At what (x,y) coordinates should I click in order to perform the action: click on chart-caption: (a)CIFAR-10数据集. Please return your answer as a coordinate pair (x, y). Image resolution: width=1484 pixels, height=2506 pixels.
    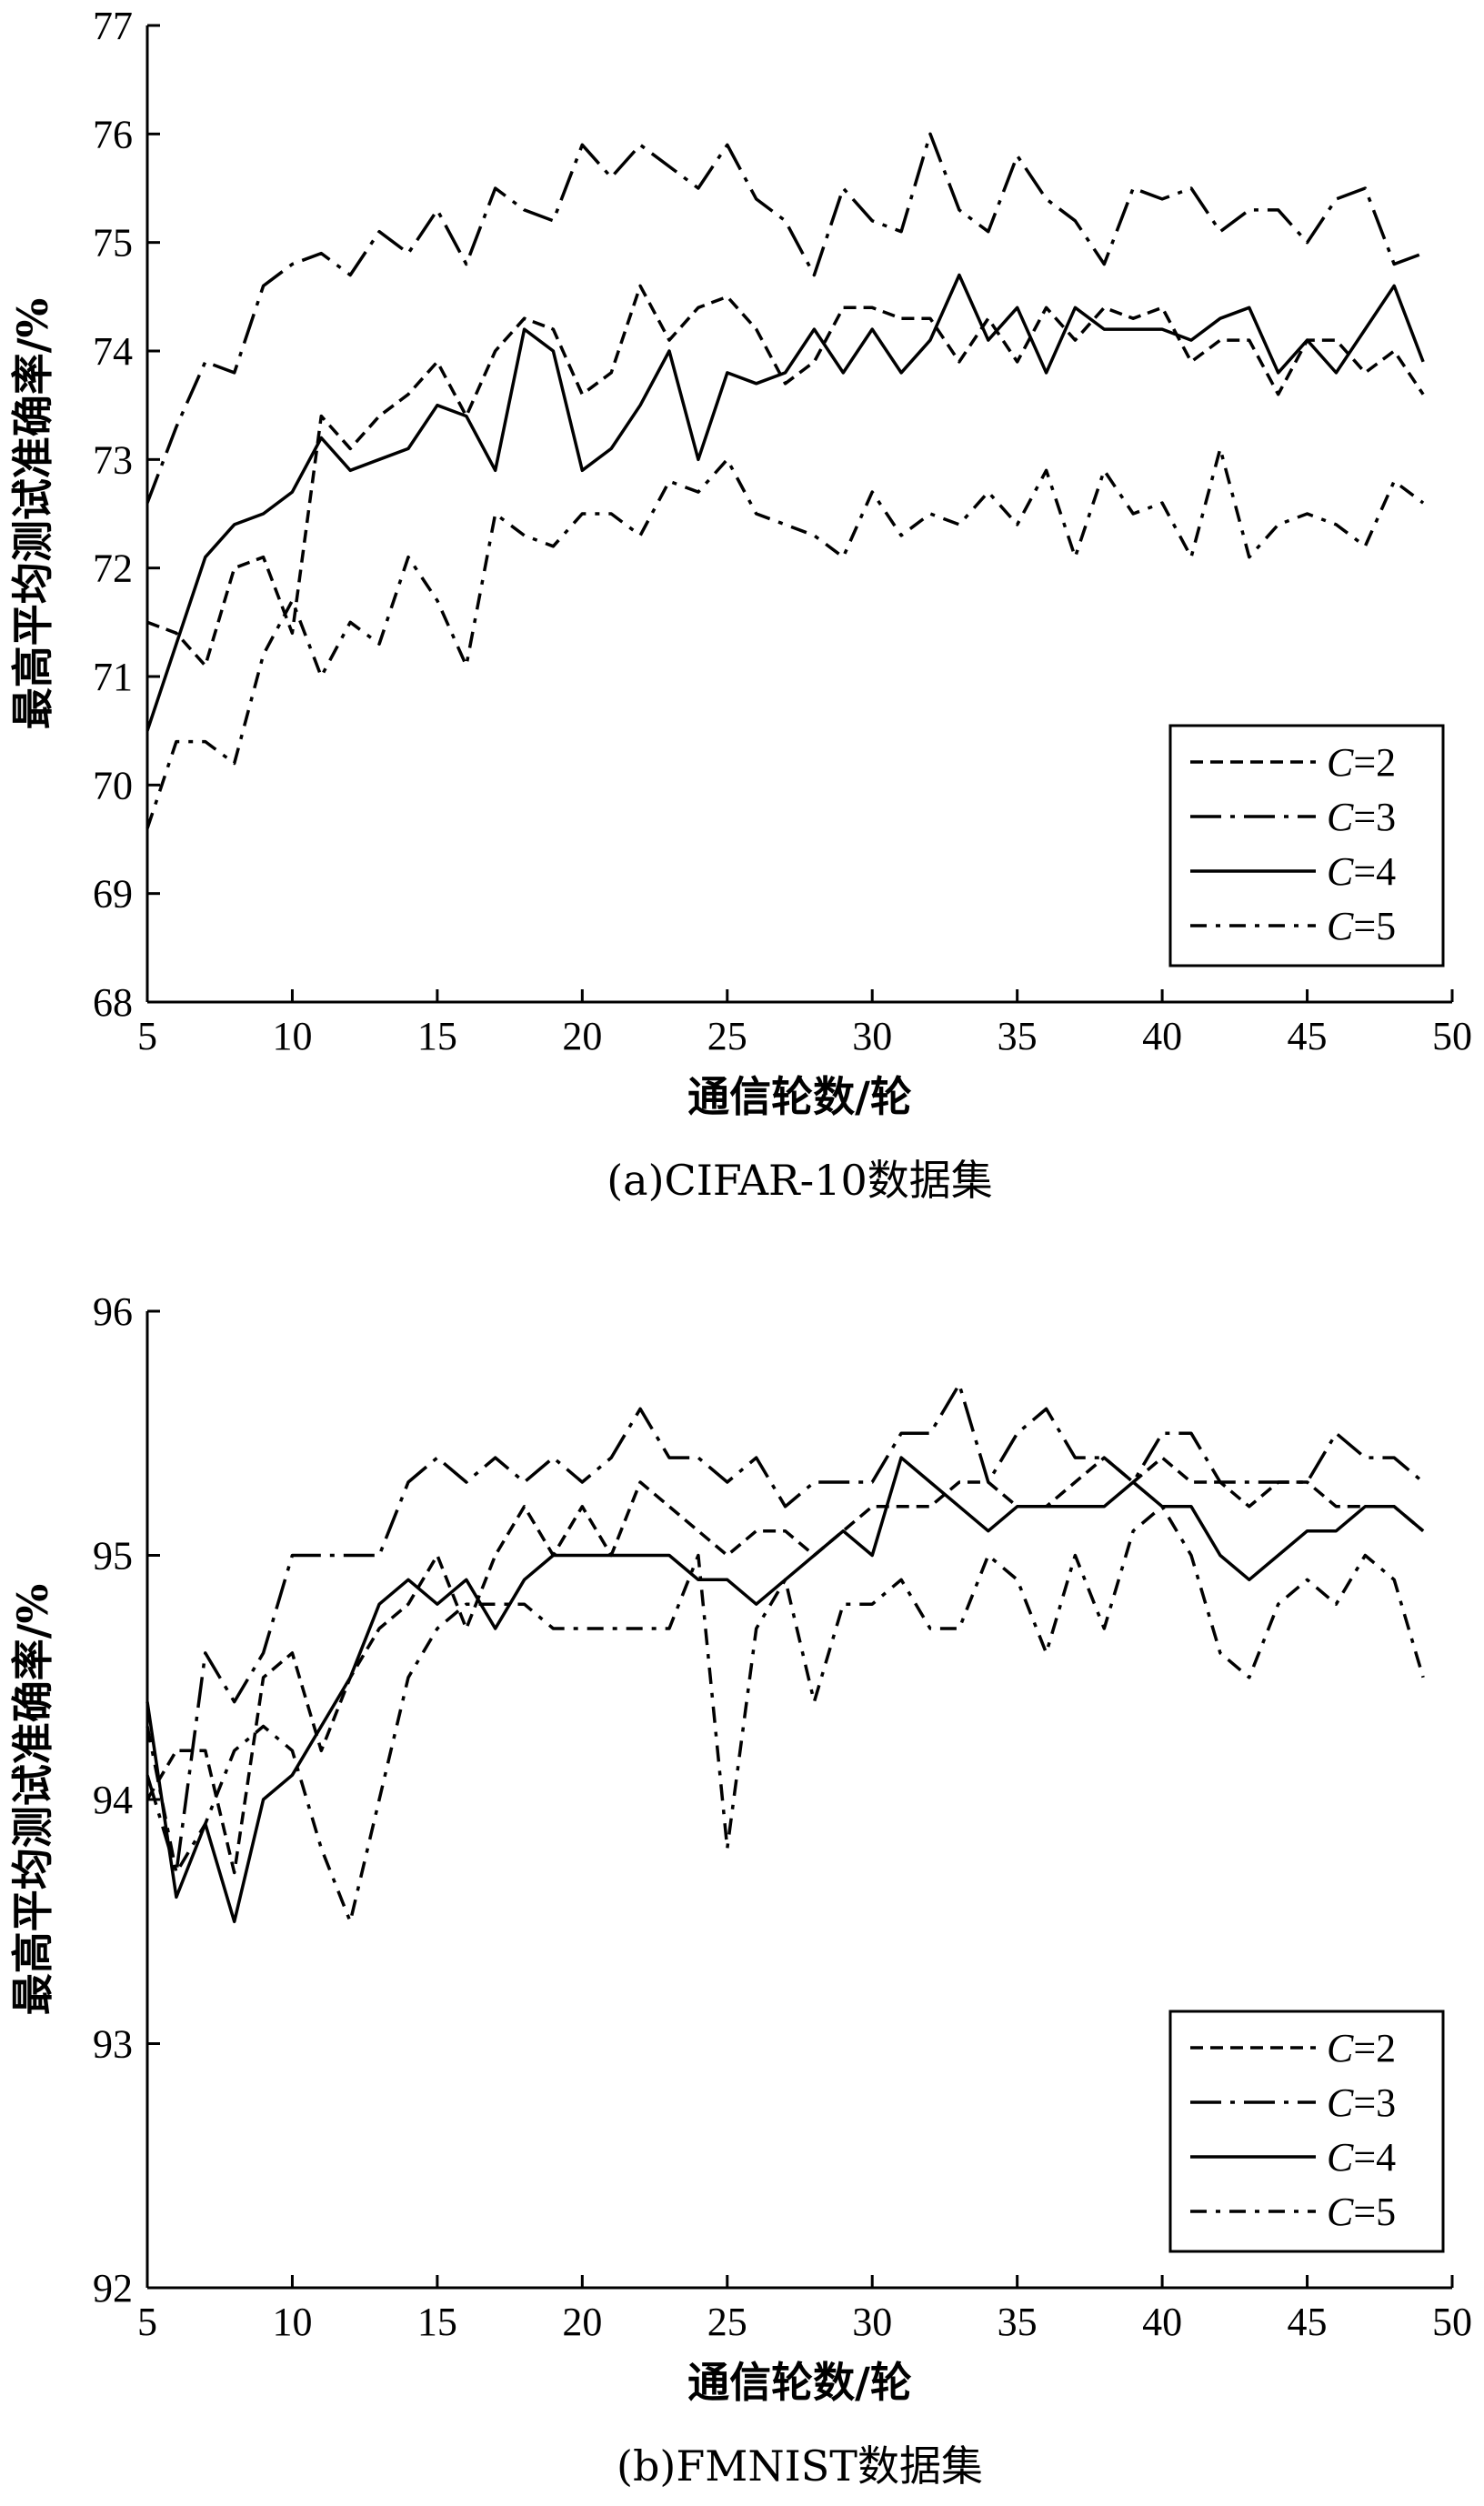
    Looking at the image, I should click on (800, 1180).